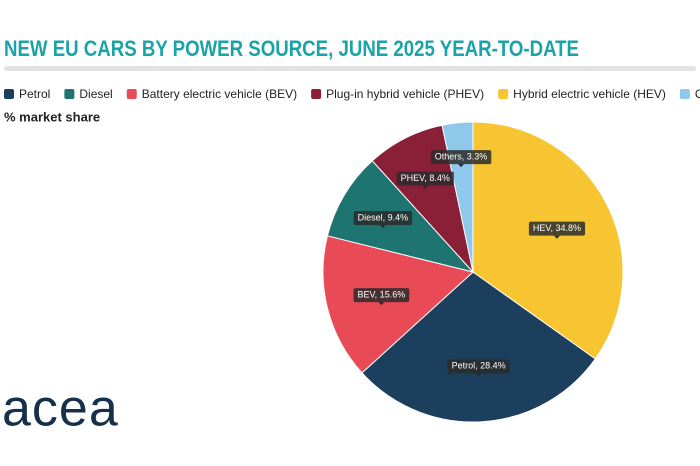  What do you see at coordinates (95, 94) in the screenshot?
I see `legend-label: Diesel` at bounding box center [95, 94].